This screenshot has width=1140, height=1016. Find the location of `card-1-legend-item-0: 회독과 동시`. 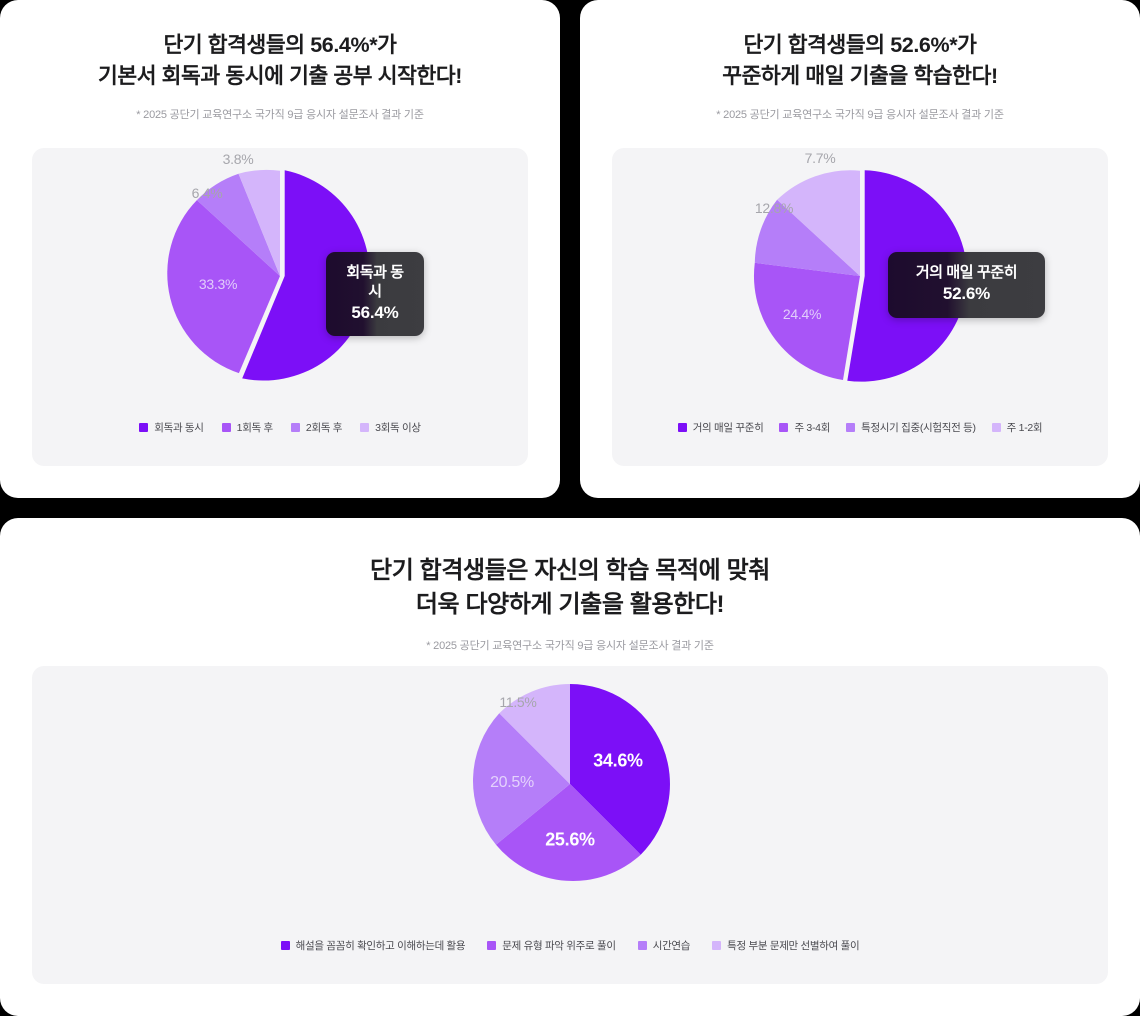

card-1-legend-item-0: 회독과 동시 is located at coordinates (171, 427).